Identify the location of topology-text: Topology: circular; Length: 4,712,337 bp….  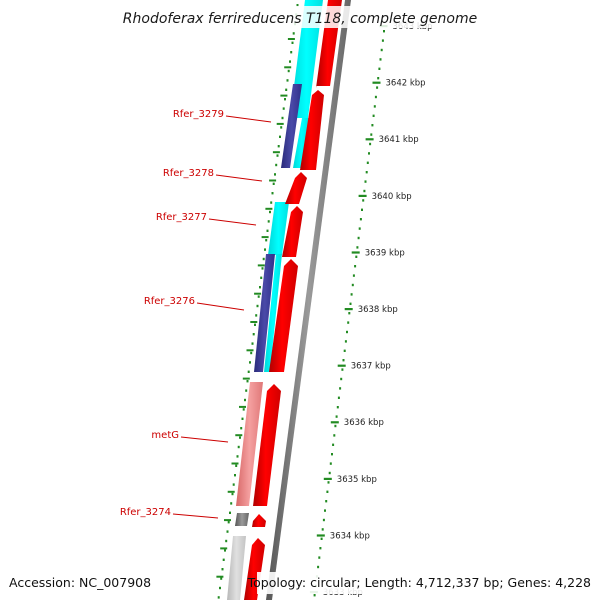
(419, 582).